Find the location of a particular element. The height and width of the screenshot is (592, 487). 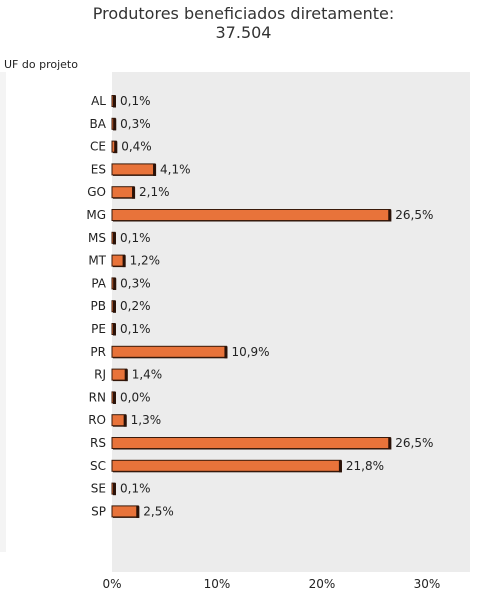

category-label: GO is located at coordinates (96, 192).